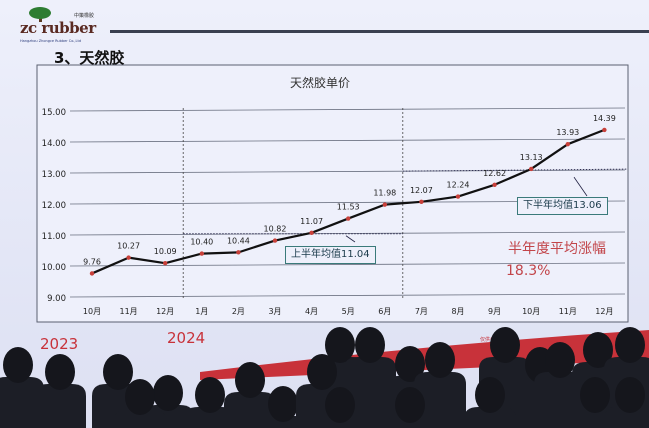  I want to click on data-label: 10.40, so click(201, 242).